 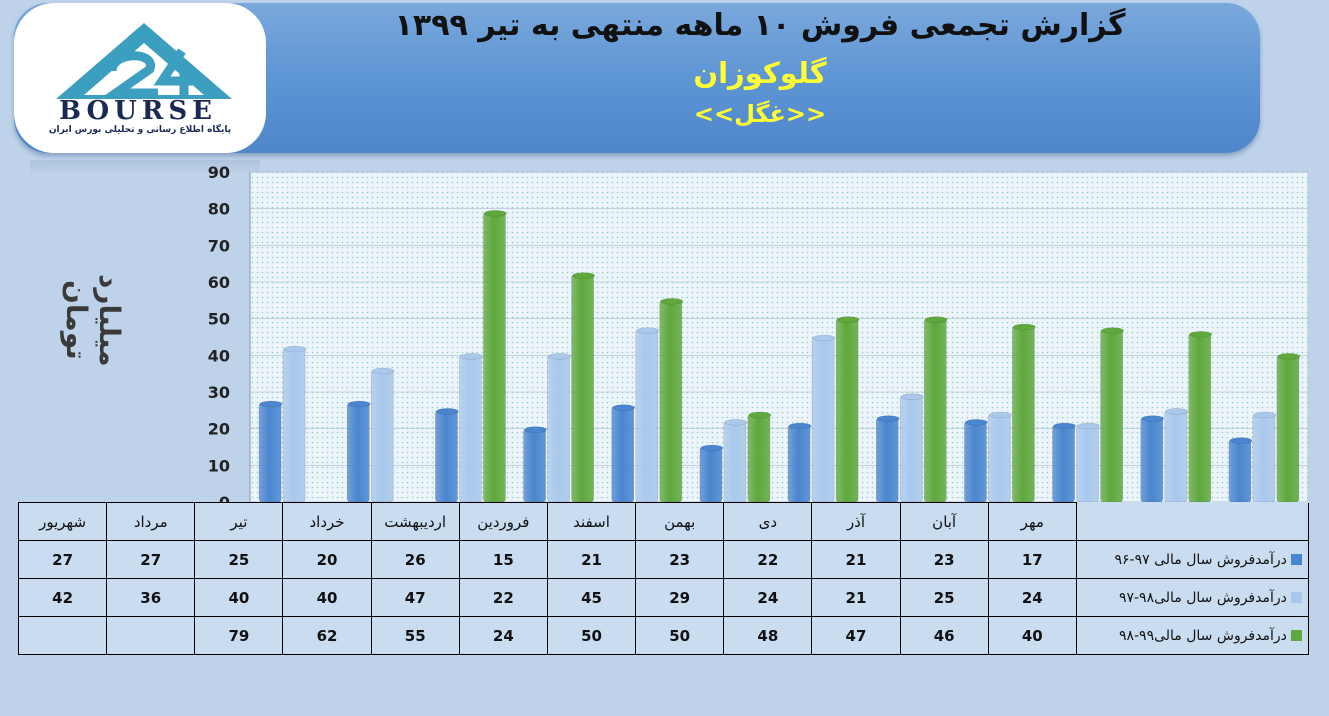 What do you see at coordinates (239, 521) in the screenshot?
I see `category-label: تیر` at bounding box center [239, 521].